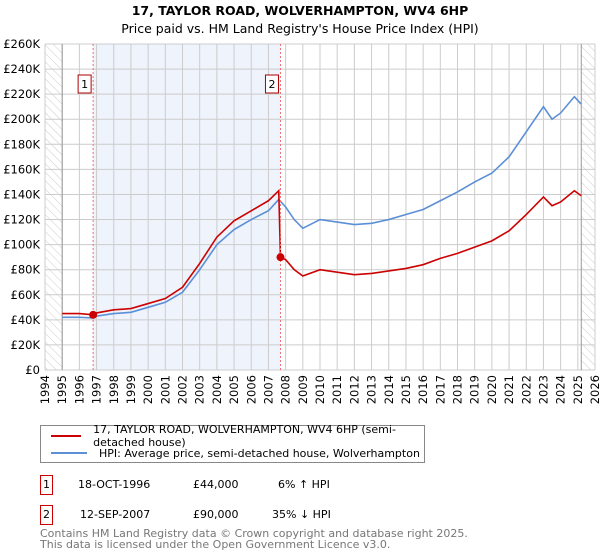 The height and width of the screenshot is (560, 600). Describe the element at coordinates (21, 144) in the screenshot. I see `y-tick-label: £180K` at that location.